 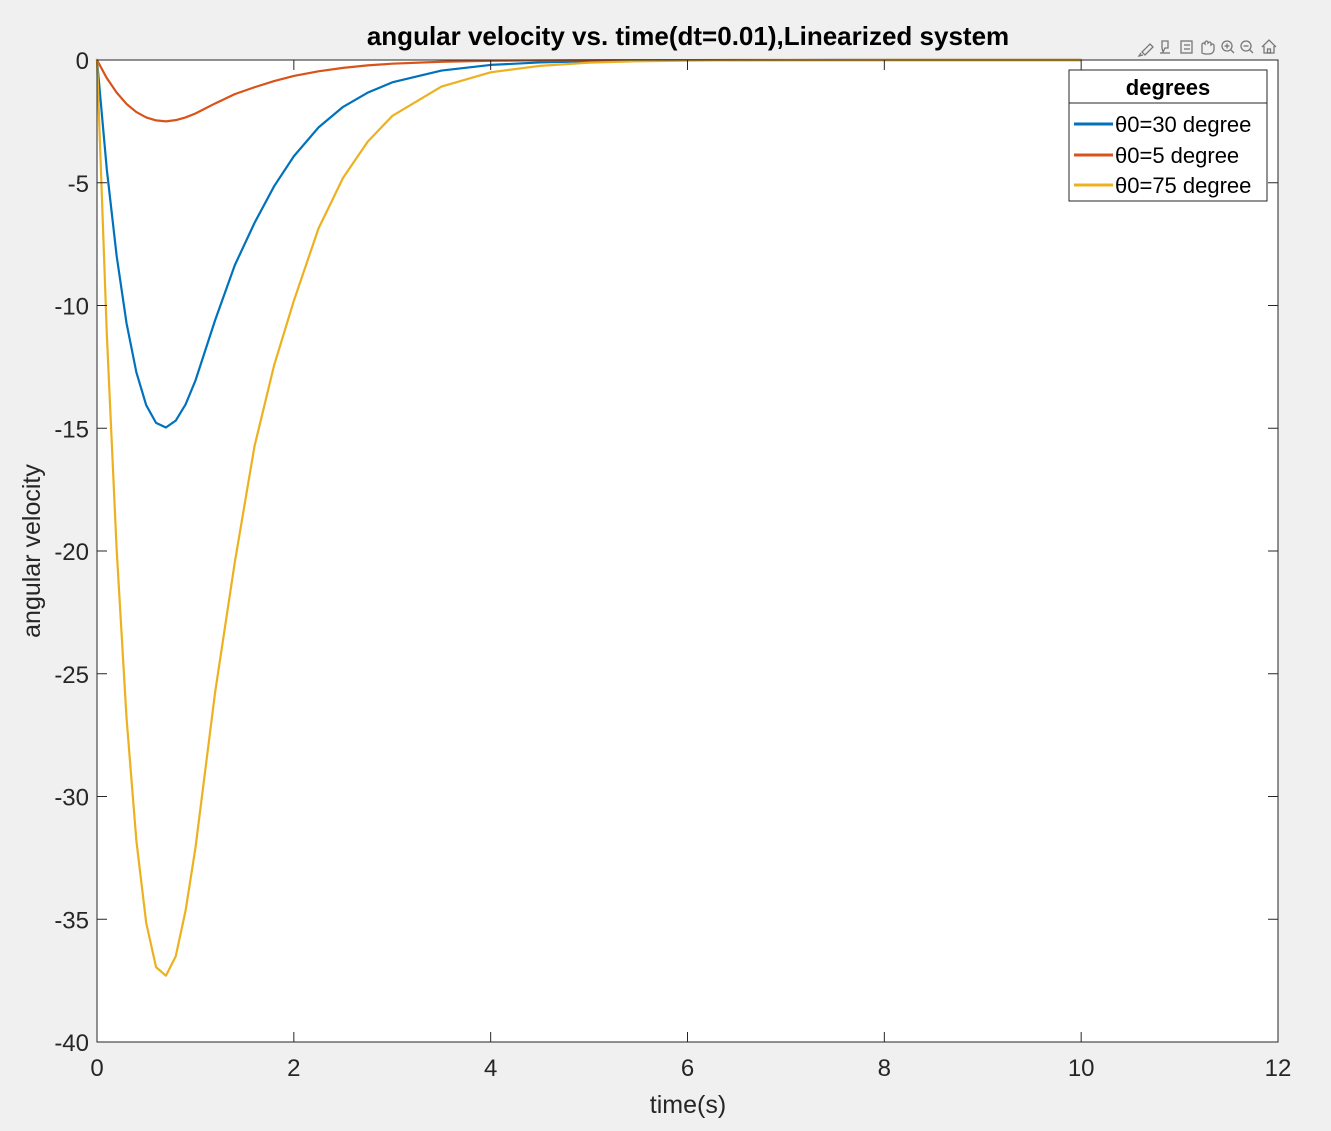 I want to click on x-axis-label: time(s), so click(x=688, y=1105).